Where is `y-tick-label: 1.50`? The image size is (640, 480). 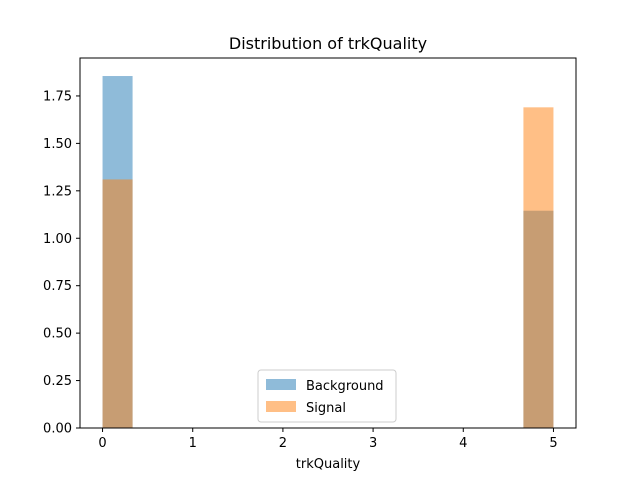 y-tick-label: 1.50 is located at coordinates (57, 144).